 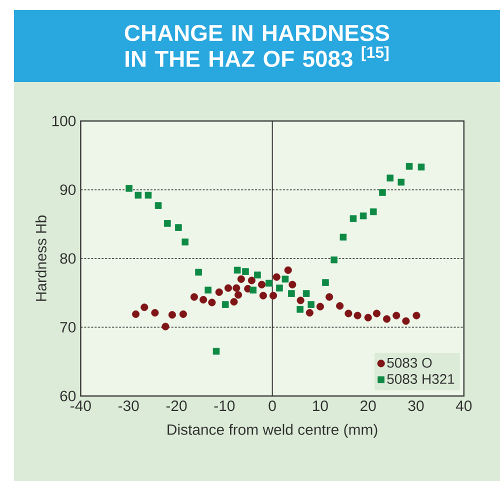 I want to click on x-tick-label: 40, so click(x=464, y=406).